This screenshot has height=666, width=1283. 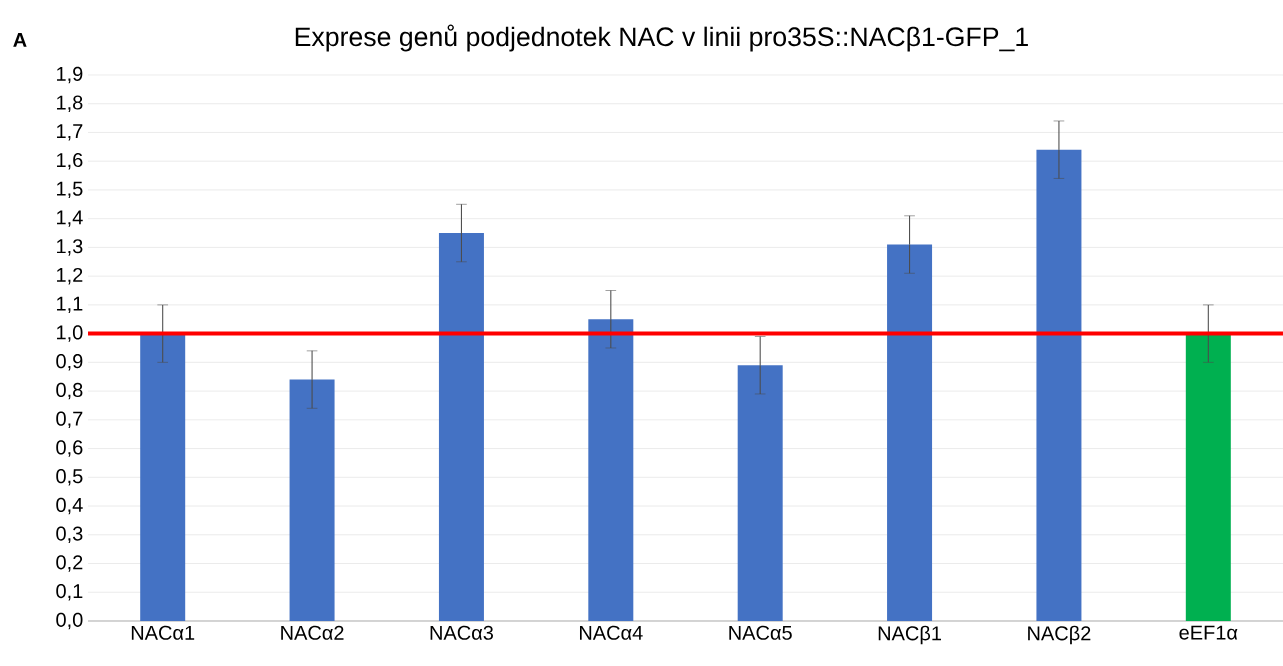 I want to click on y-tick-label: 0,5, so click(x=69, y=477).